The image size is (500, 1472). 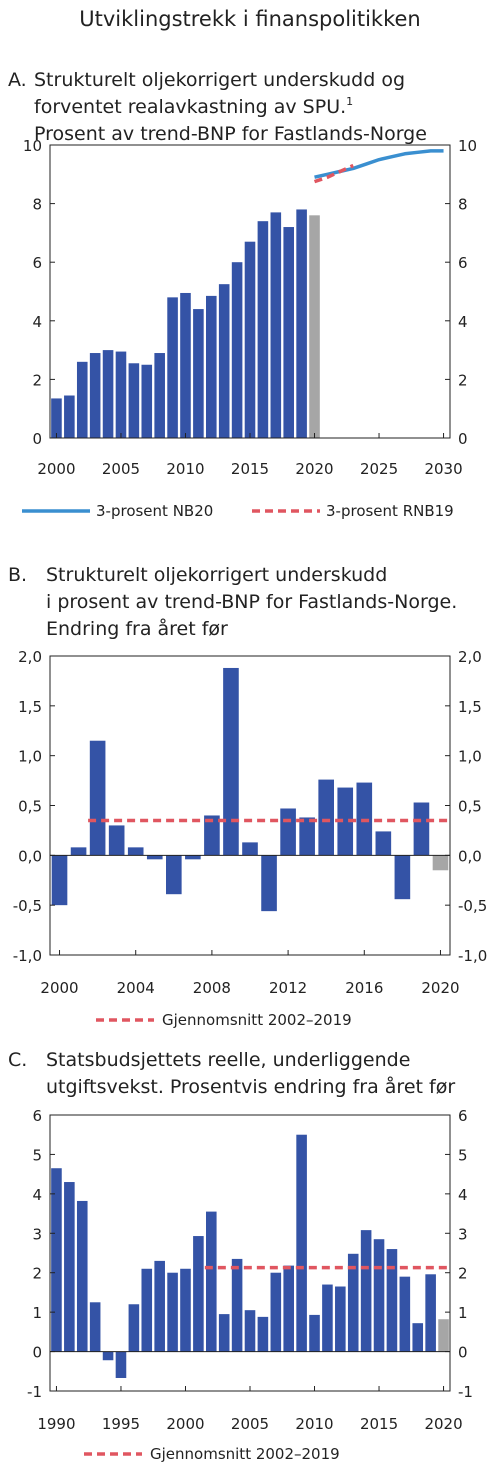 What do you see at coordinates (216, 575) in the screenshot?
I see `panel-b-title-line: Strukturelt oljekorrigert underskudd` at bounding box center [216, 575].